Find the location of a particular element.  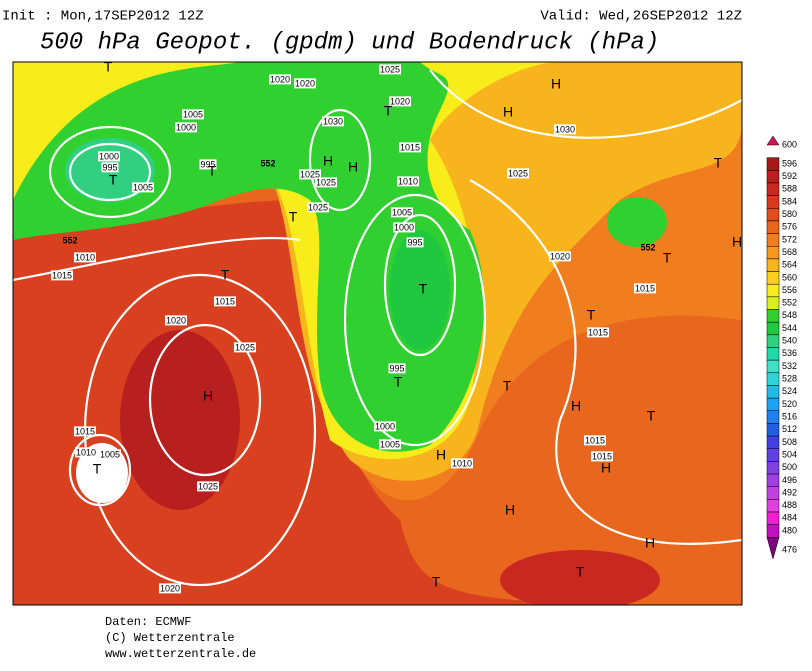

colorbar-label: 512 is located at coordinates (789, 429).